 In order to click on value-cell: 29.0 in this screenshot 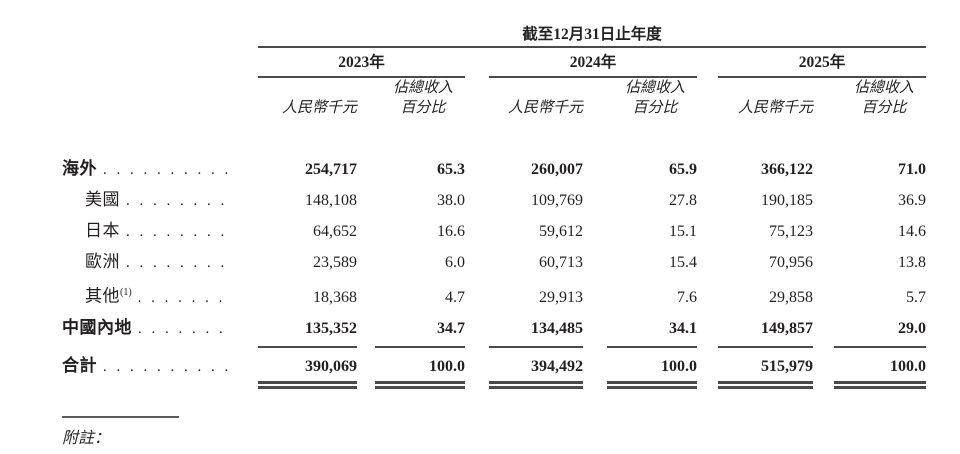, I will do `click(870, 330)`.